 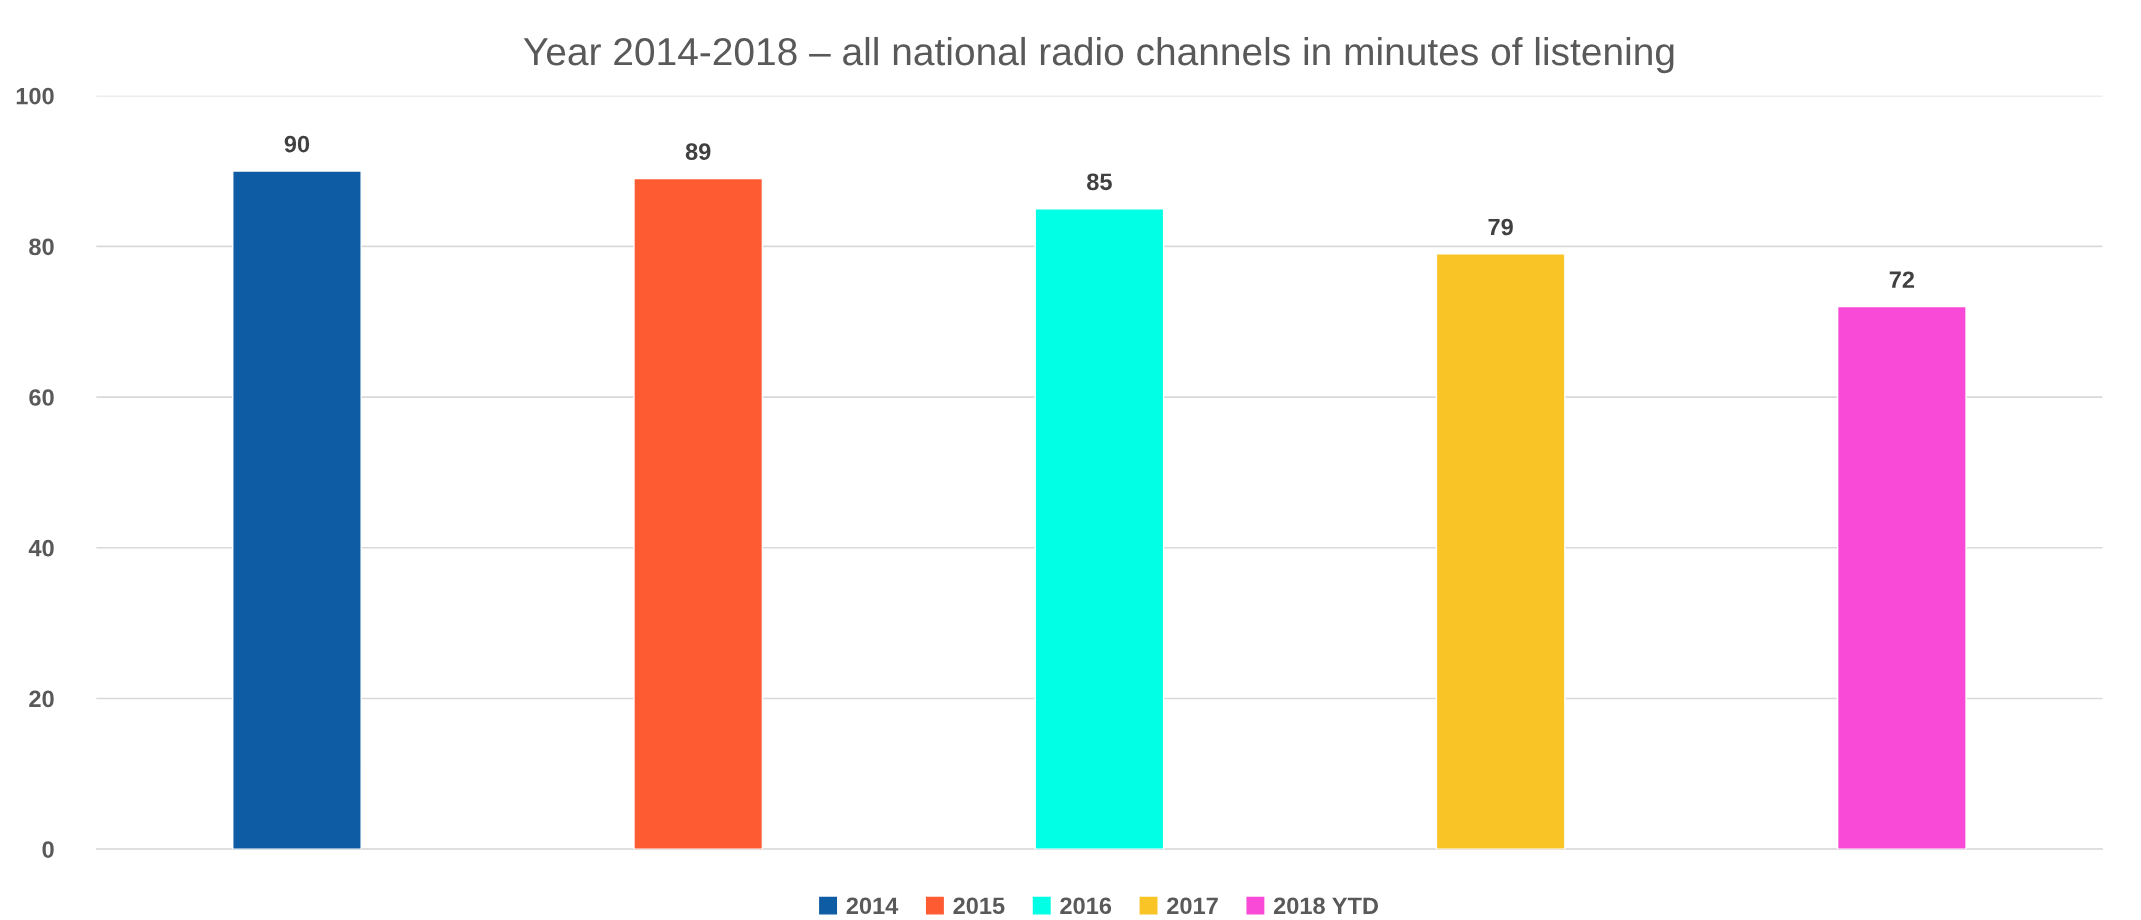 I want to click on data-label: 79, so click(x=1500, y=227).